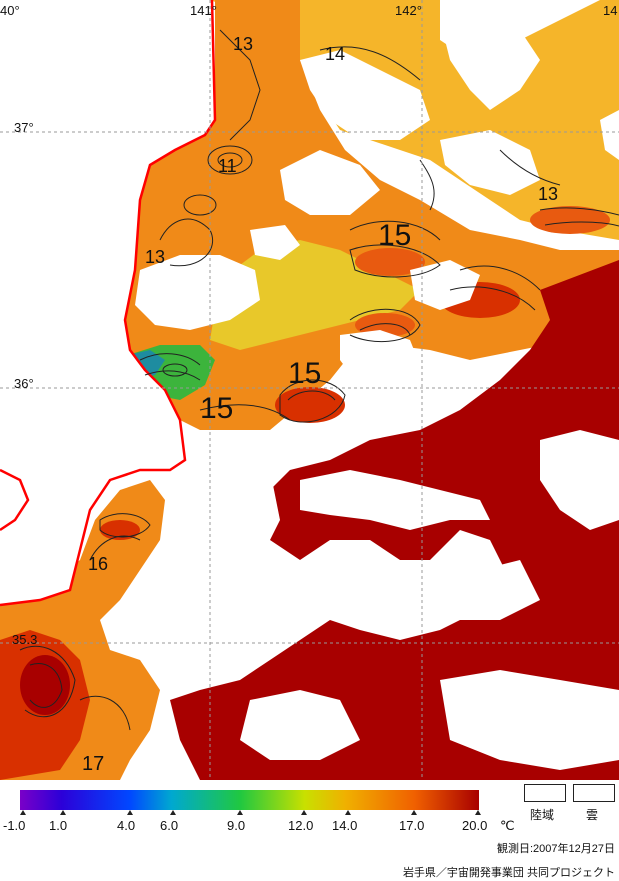 This screenshot has width=619, height=881. I want to click on credit-line: 岩手県／宇宙開発事業団 共同プロジェクト, so click(508, 873).